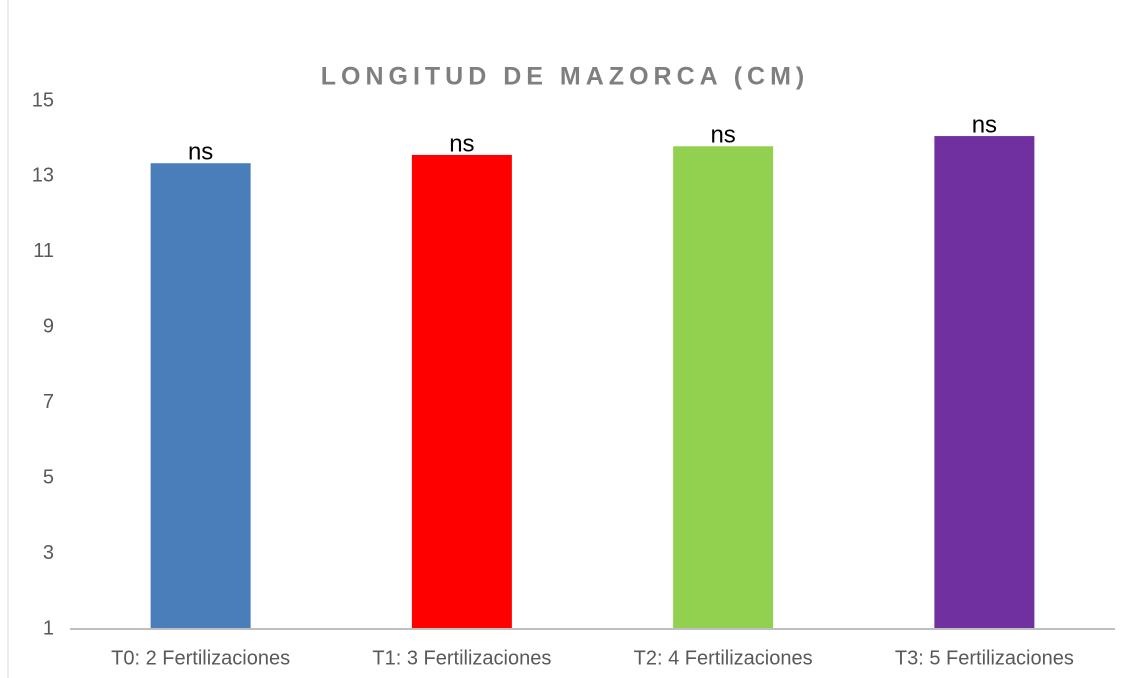 This screenshot has height=678, width=1134. Describe the element at coordinates (461, 658) in the screenshot. I see `x-tick-label: T1: 3 Fertilizaciones` at that location.